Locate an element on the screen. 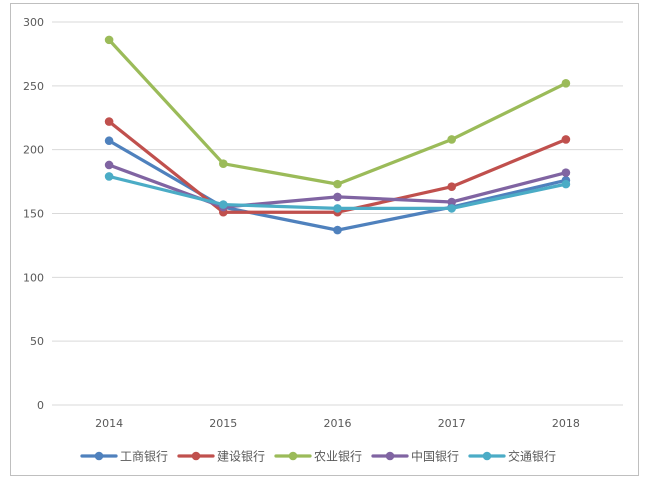 The height and width of the screenshot is (484, 649). y-tick-label: 100 is located at coordinates (33, 277).